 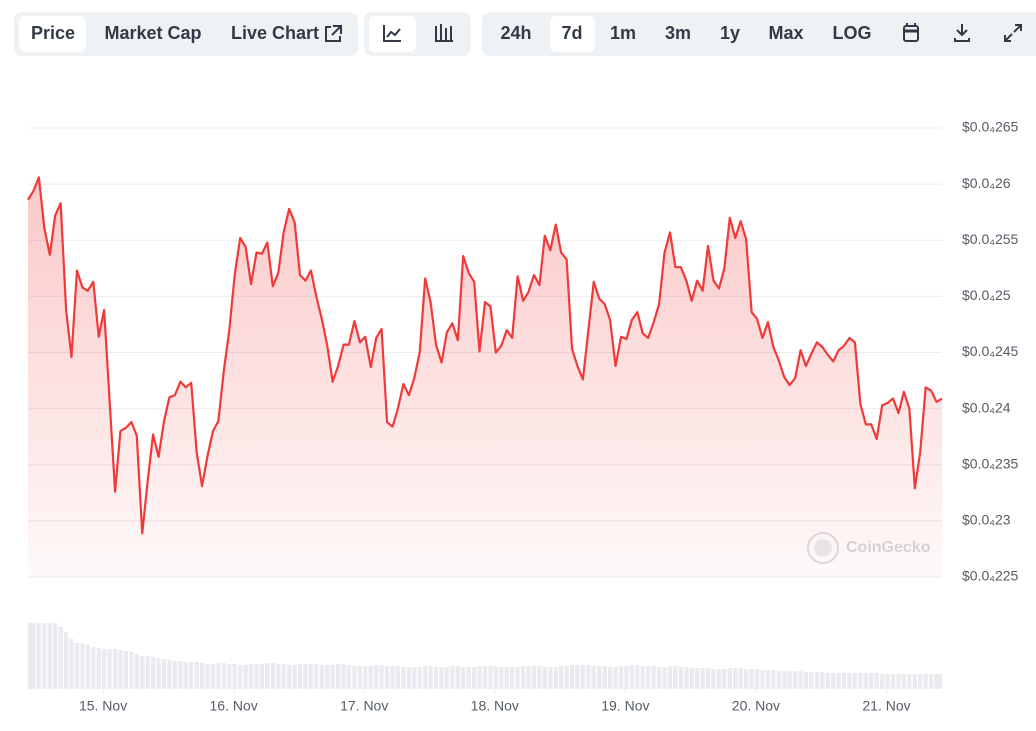 I want to click on range-button: 1y, so click(x=730, y=33).